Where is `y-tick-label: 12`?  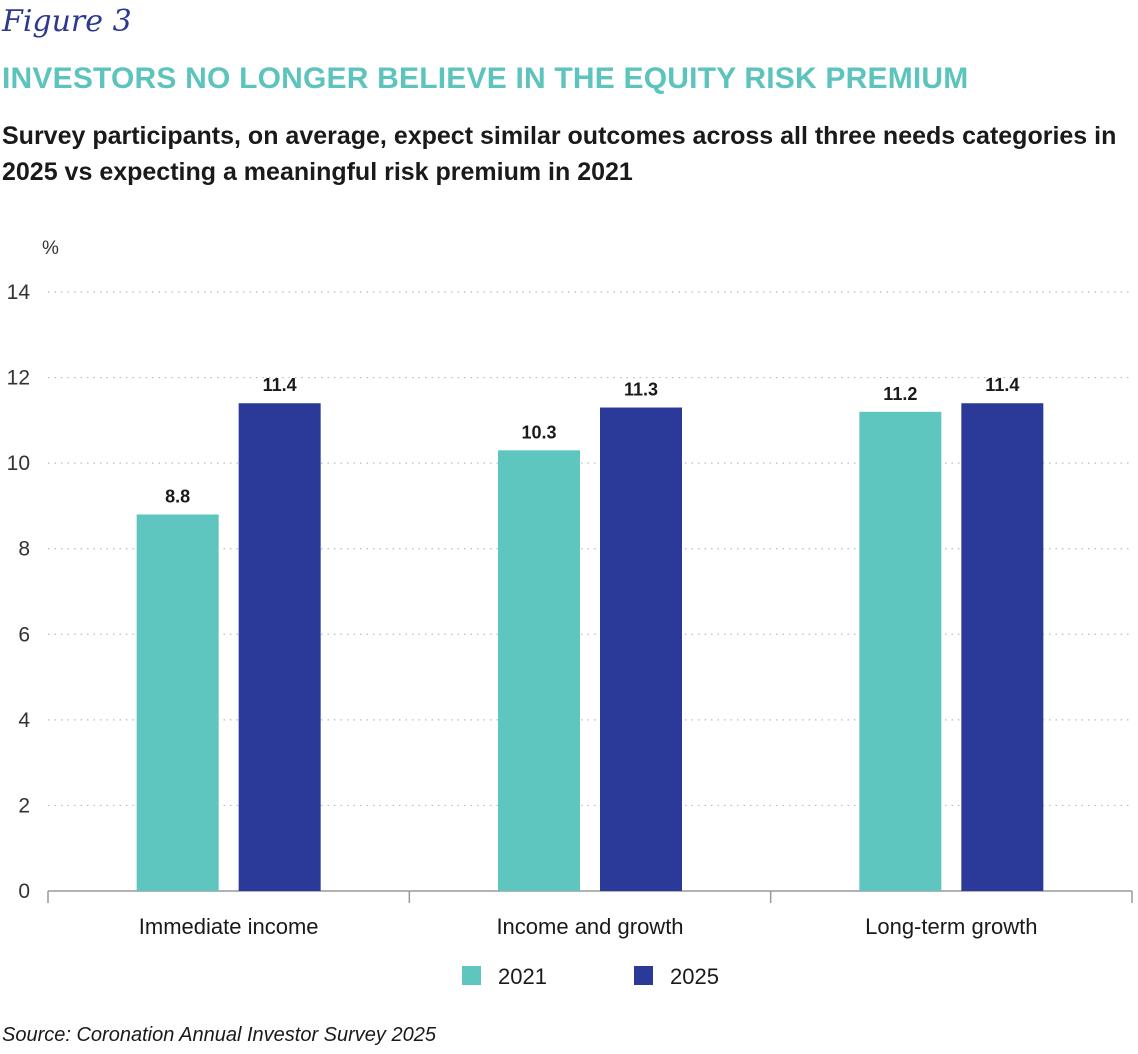 y-tick-label: 12 is located at coordinates (18, 378).